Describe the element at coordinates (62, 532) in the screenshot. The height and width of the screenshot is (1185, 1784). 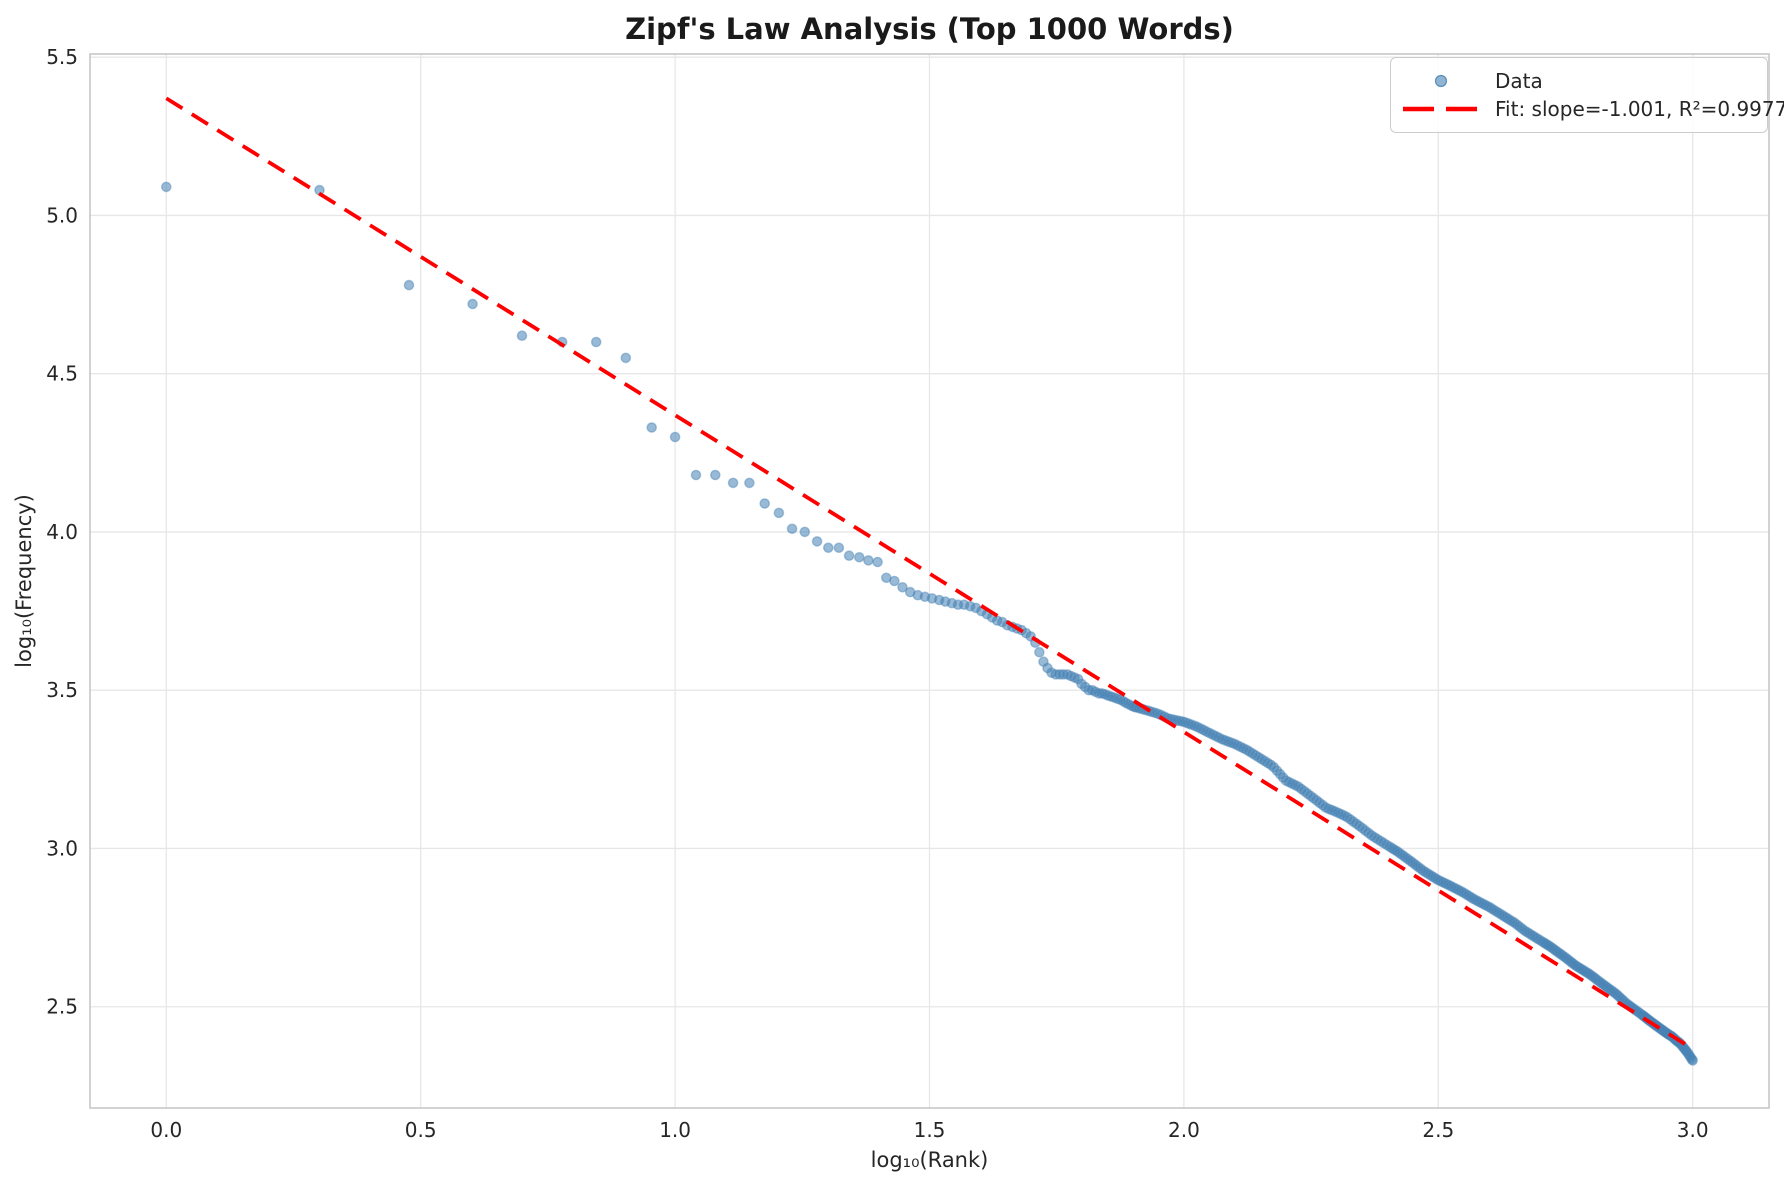
I see `y-tick-label: 4.0` at that location.